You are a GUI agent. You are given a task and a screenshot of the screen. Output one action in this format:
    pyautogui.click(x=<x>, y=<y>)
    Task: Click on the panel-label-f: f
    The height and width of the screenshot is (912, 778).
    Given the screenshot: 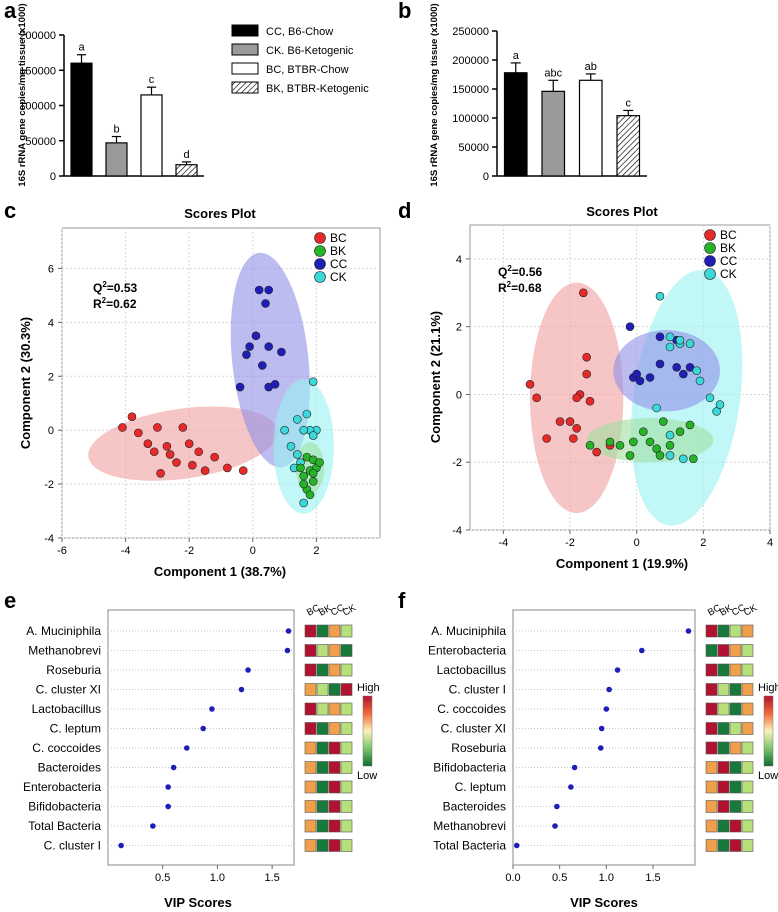 What is the action you would take?
    pyautogui.click(x=402, y=600)
    